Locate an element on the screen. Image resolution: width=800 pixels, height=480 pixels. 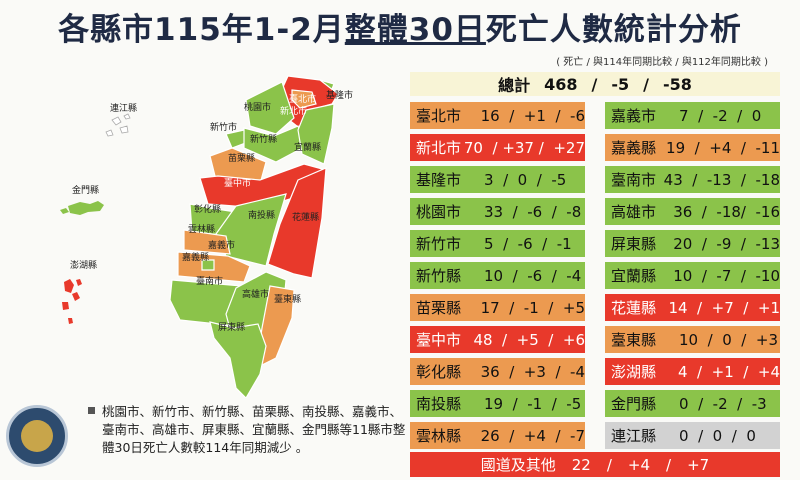
county-values: 19 / -1 / -5 is located at coordinates (533, 403).